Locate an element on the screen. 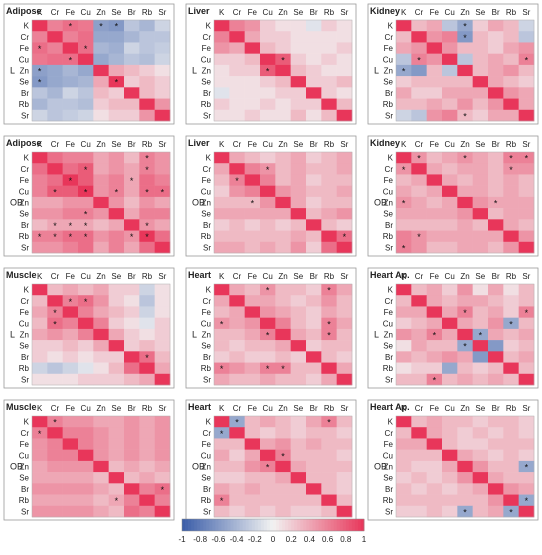 This screenshot has height=555, width=542. row-label: Zn is located at coordinates (206, 335).